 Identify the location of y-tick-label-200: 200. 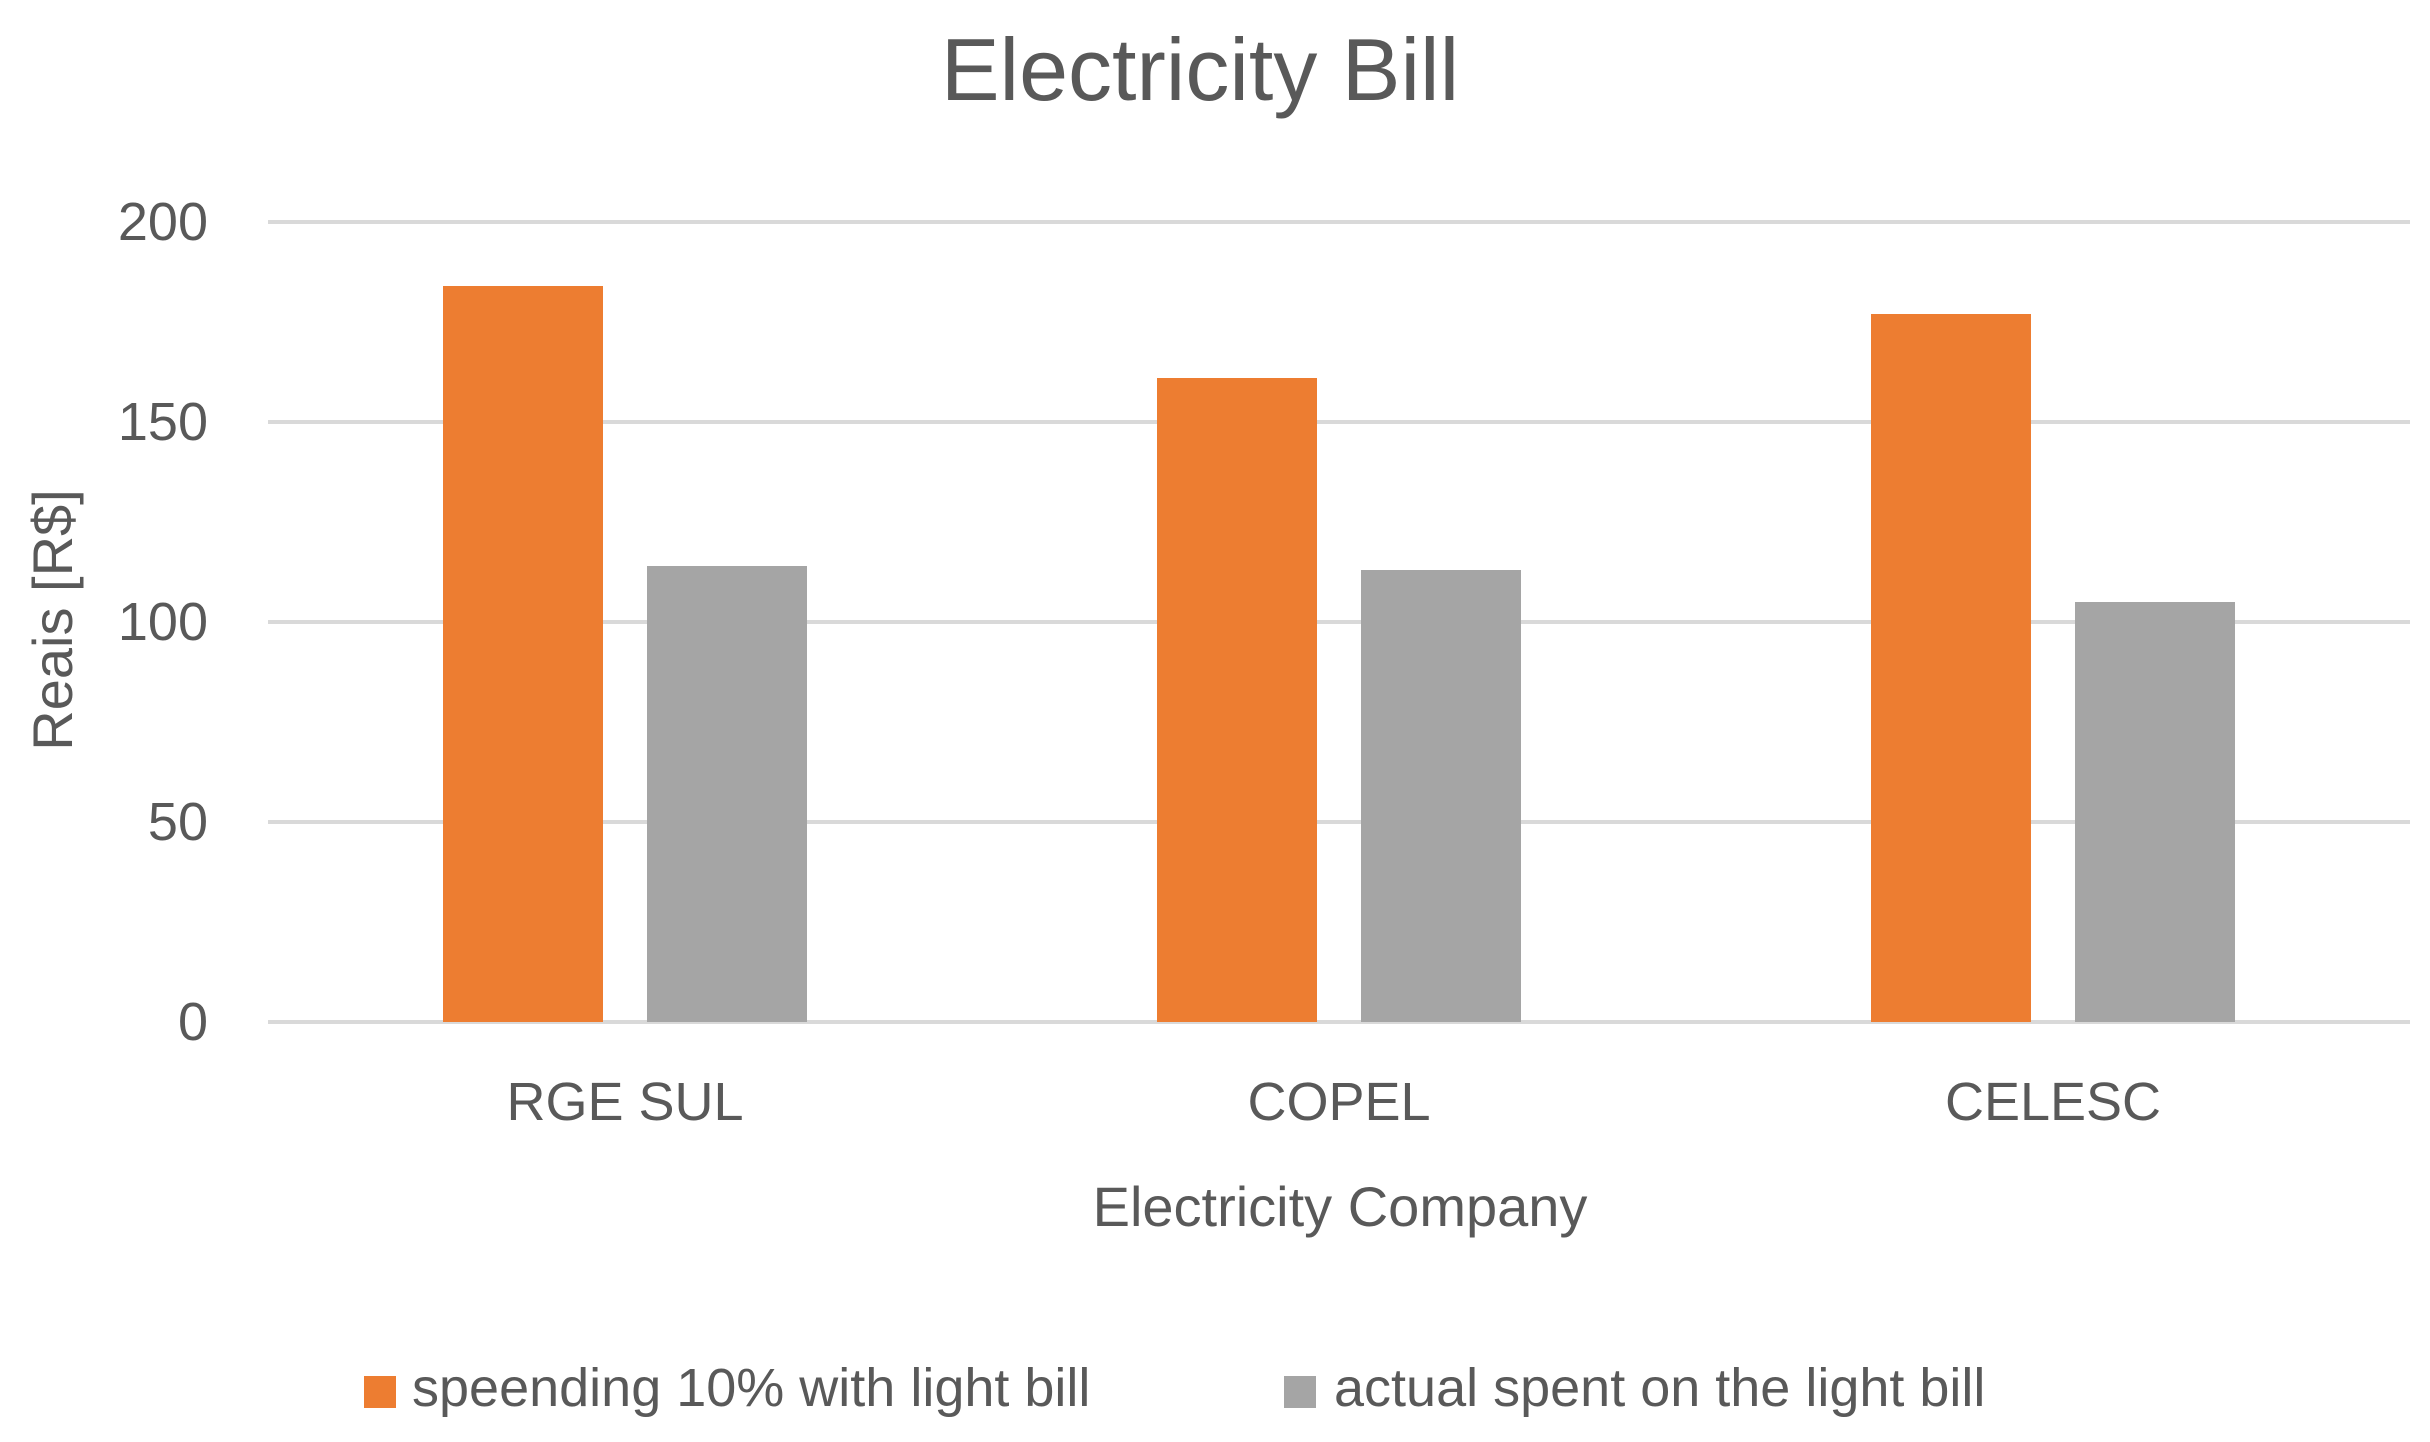
(163, 222).